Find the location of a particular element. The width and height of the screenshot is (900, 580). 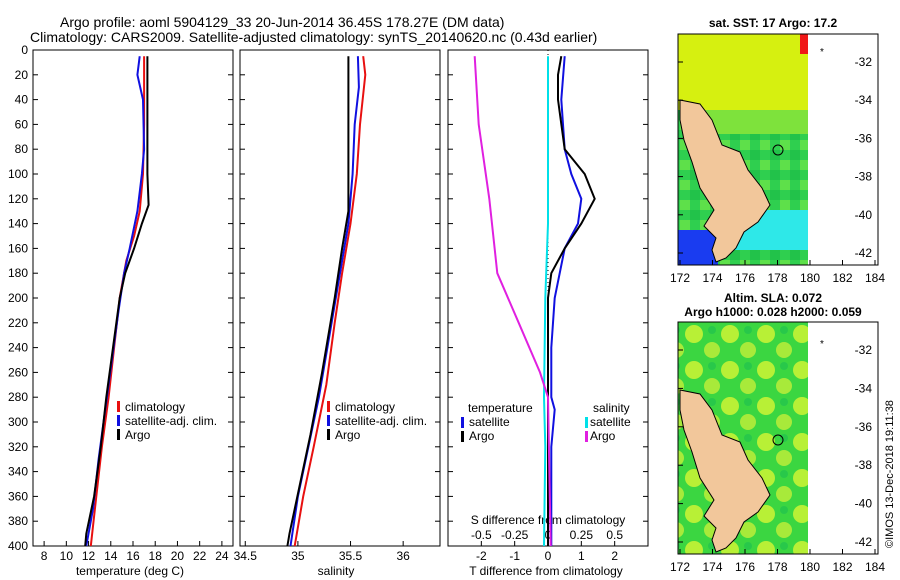

x-tick-label: 8 is located at coordinates (44, 556).